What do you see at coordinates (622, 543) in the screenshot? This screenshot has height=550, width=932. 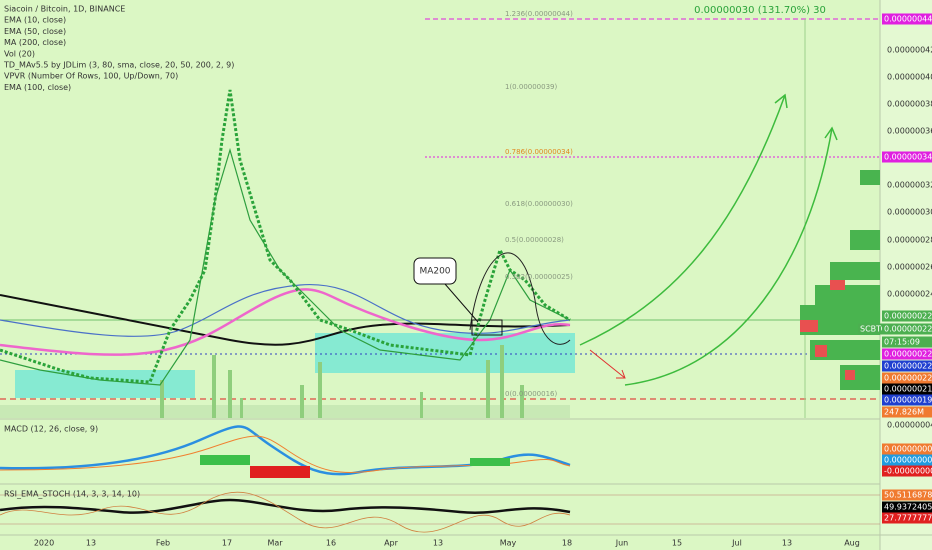 I see `time-axis-label: Jun` at bounding box center [622, 543].